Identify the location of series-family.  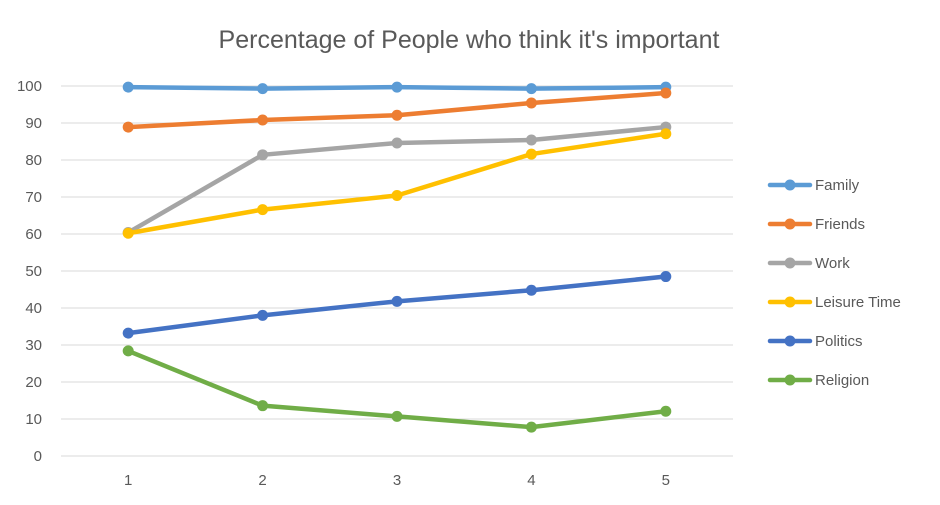
(397, 88).